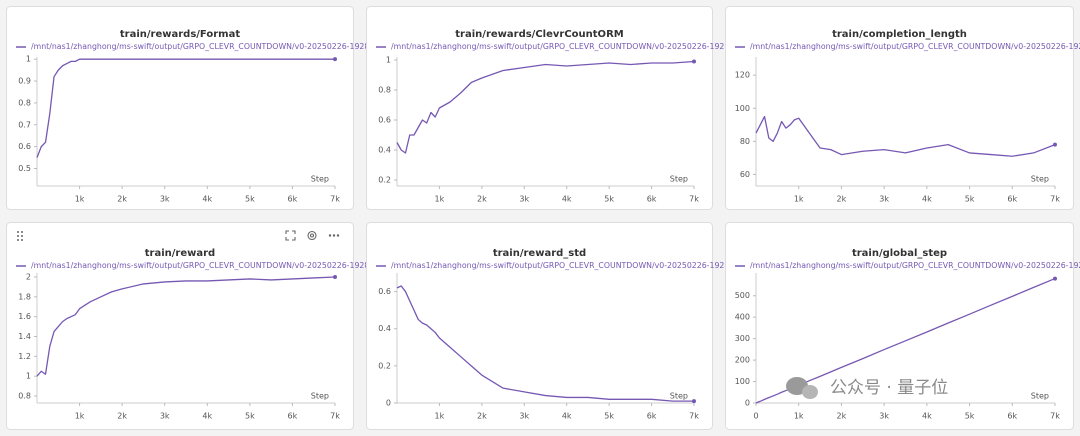 This screenshot has height=436, width=1080. Describe the element at coordinates (742, 360) in the screenshot. I see `y-tick-label: 200` at that location.